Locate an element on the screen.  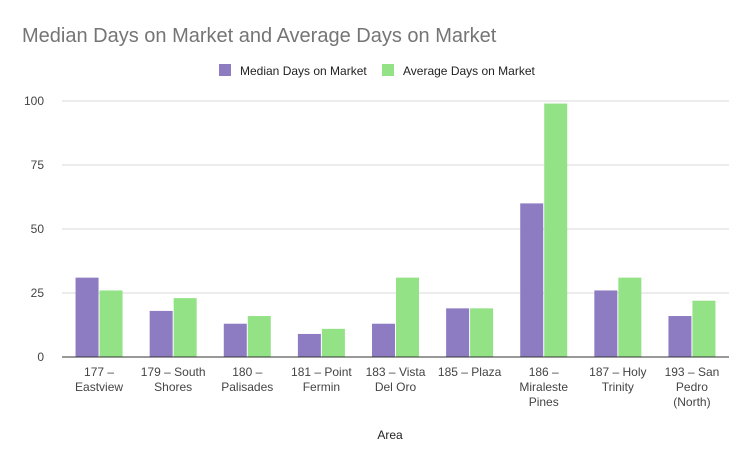
x-category-label: 179 – South Shores is located at coordinates (173, 379).